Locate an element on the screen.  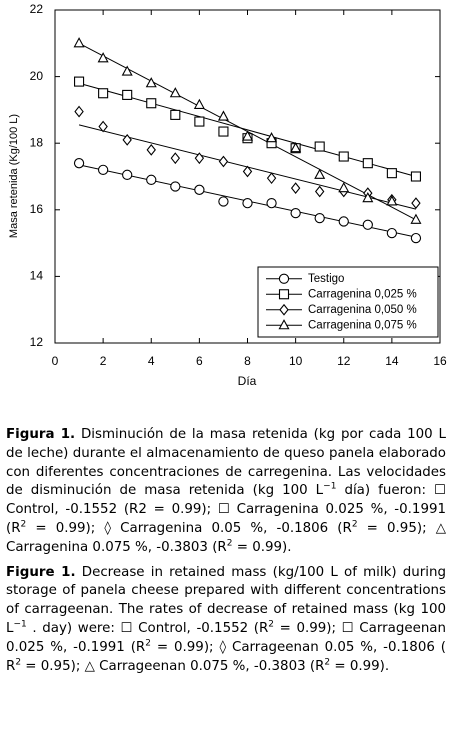
x-tick-label: 0 is located at coordinates (55, 361).